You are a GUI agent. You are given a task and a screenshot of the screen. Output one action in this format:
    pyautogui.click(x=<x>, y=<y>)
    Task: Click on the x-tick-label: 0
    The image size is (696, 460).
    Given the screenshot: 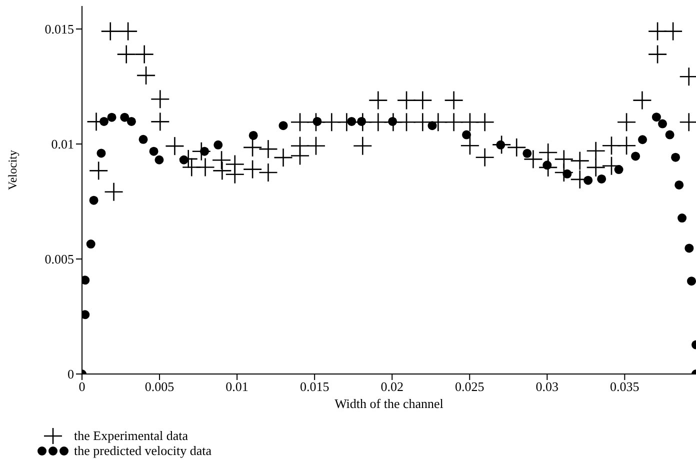 What is the action you would take?
    pyautogui.click(x=82, y=386)
    